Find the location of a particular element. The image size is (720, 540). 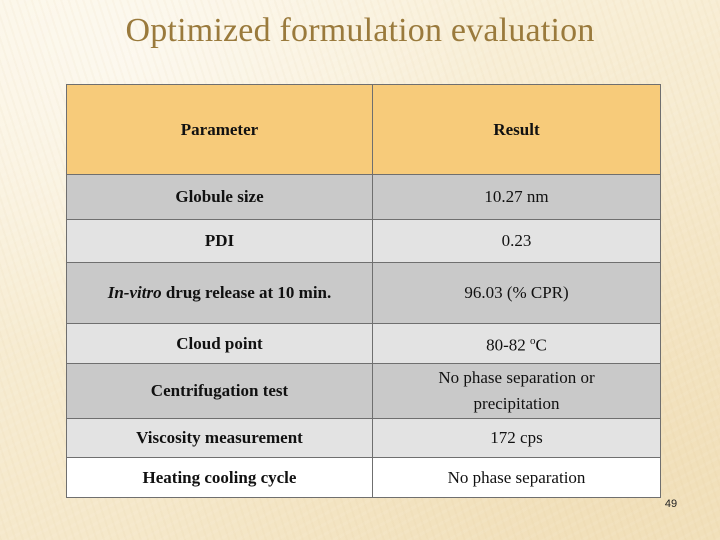

table-row: Cloud point 80-82 oC is located at coordinates (363, 343).